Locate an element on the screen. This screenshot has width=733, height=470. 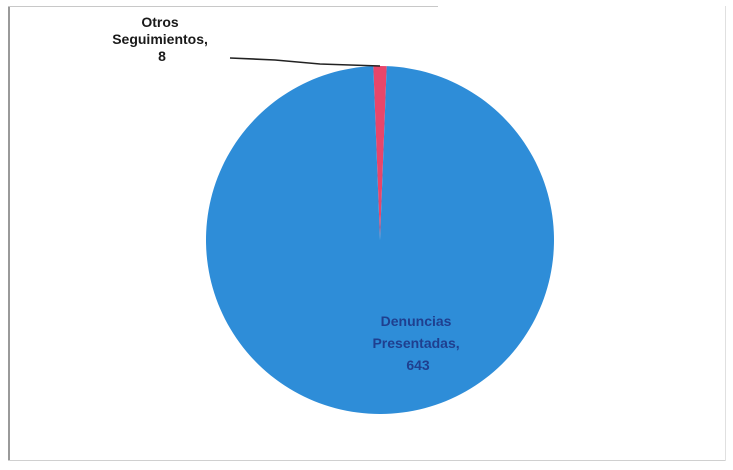
slice-label-line: Presentadas, is located at coordinates (415, 343).